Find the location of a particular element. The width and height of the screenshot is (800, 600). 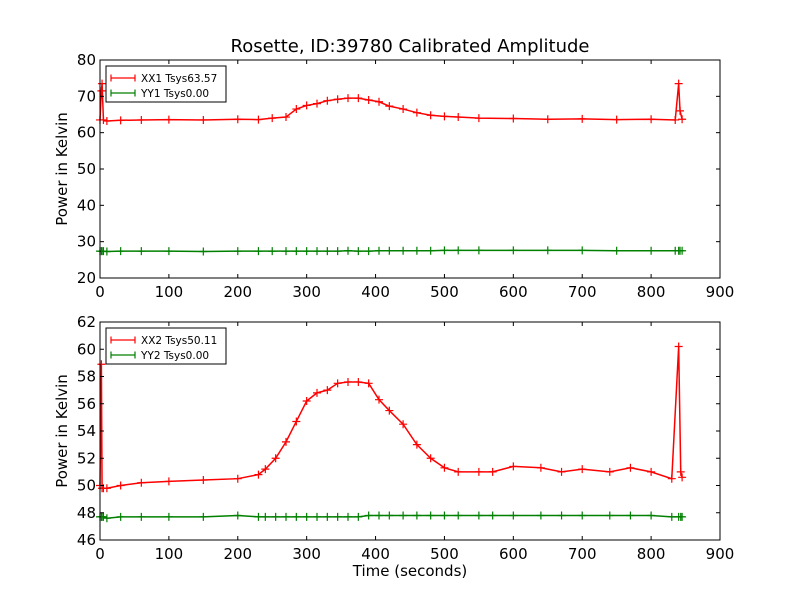

bottom-panel-ytick-label: 48 is located at coordinates (86, 513).